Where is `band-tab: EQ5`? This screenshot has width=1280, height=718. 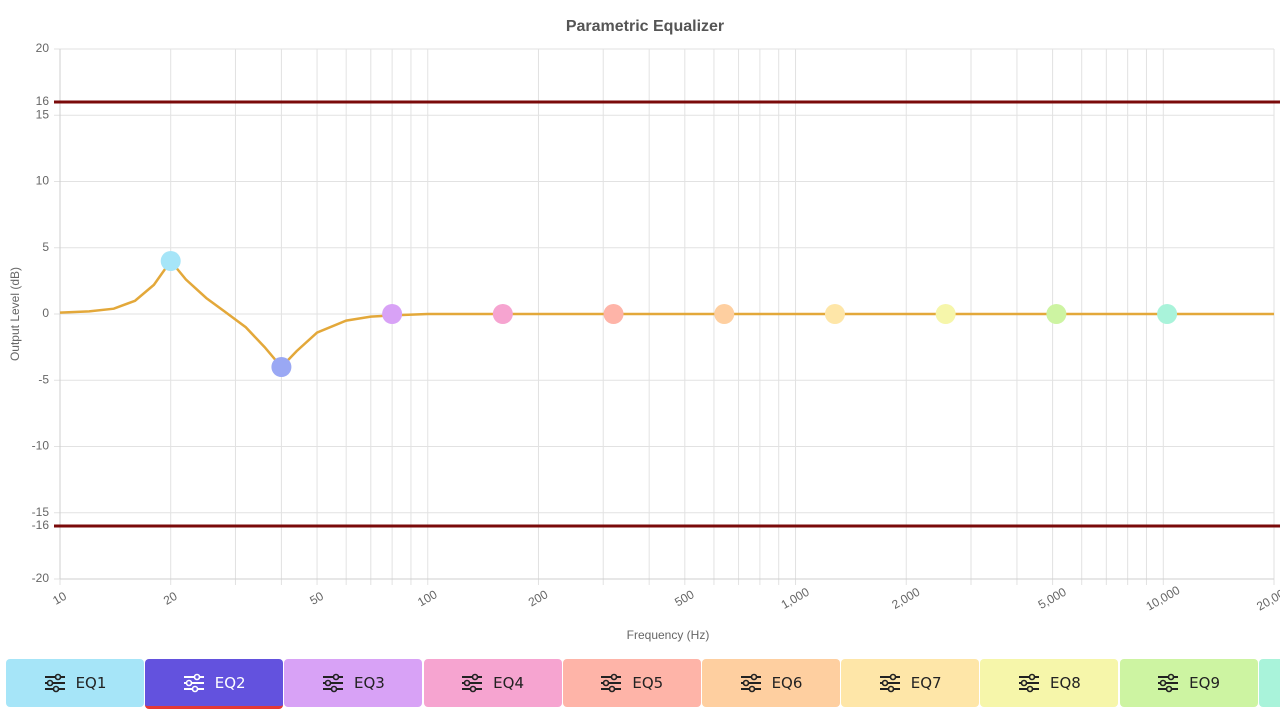 band-tab: EQ5 is located at coordinates (631, 683).